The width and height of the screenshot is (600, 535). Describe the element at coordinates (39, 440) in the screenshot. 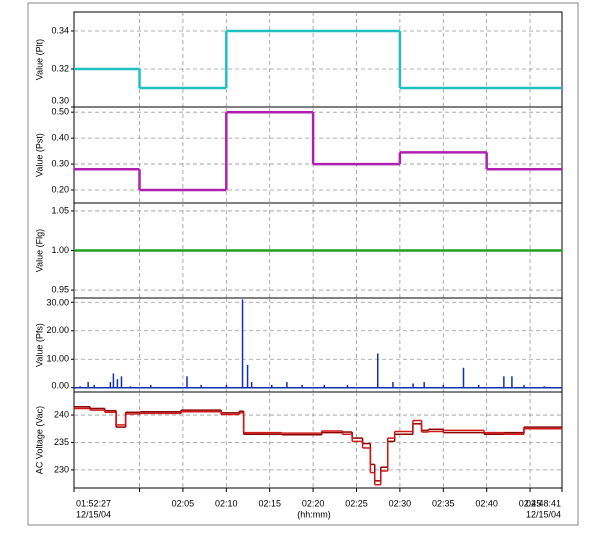

I see `y-axis-label: AC Voltage (Vac)` at that location.